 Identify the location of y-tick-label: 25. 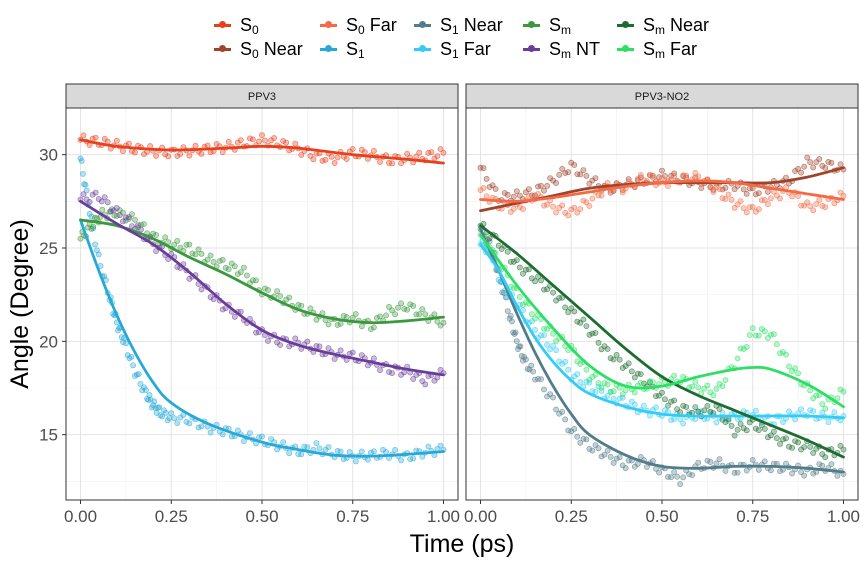
(48, 248).